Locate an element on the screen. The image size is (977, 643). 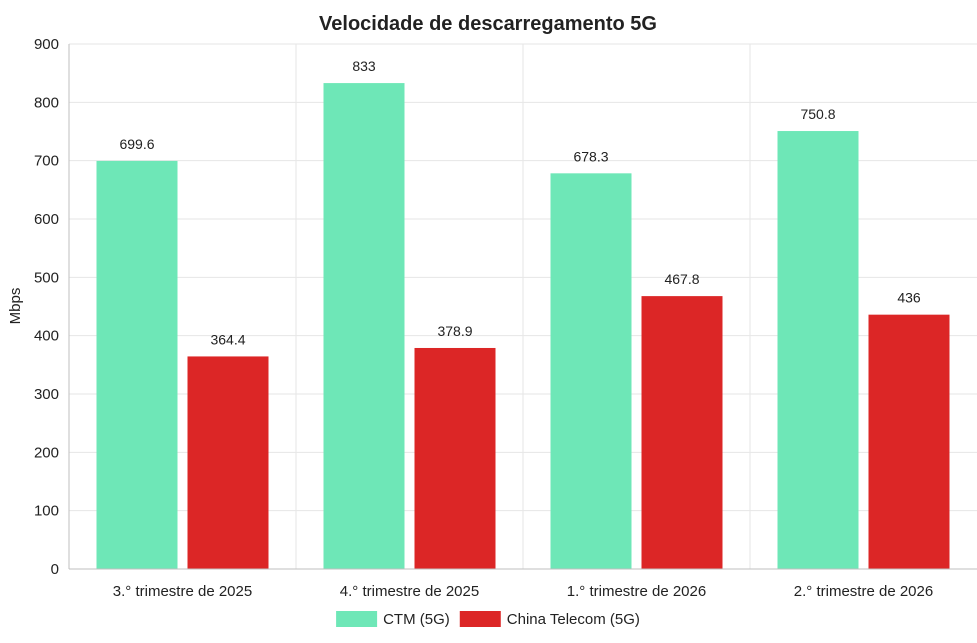
data-label: 678.3 is located at coordinates (590, 156).